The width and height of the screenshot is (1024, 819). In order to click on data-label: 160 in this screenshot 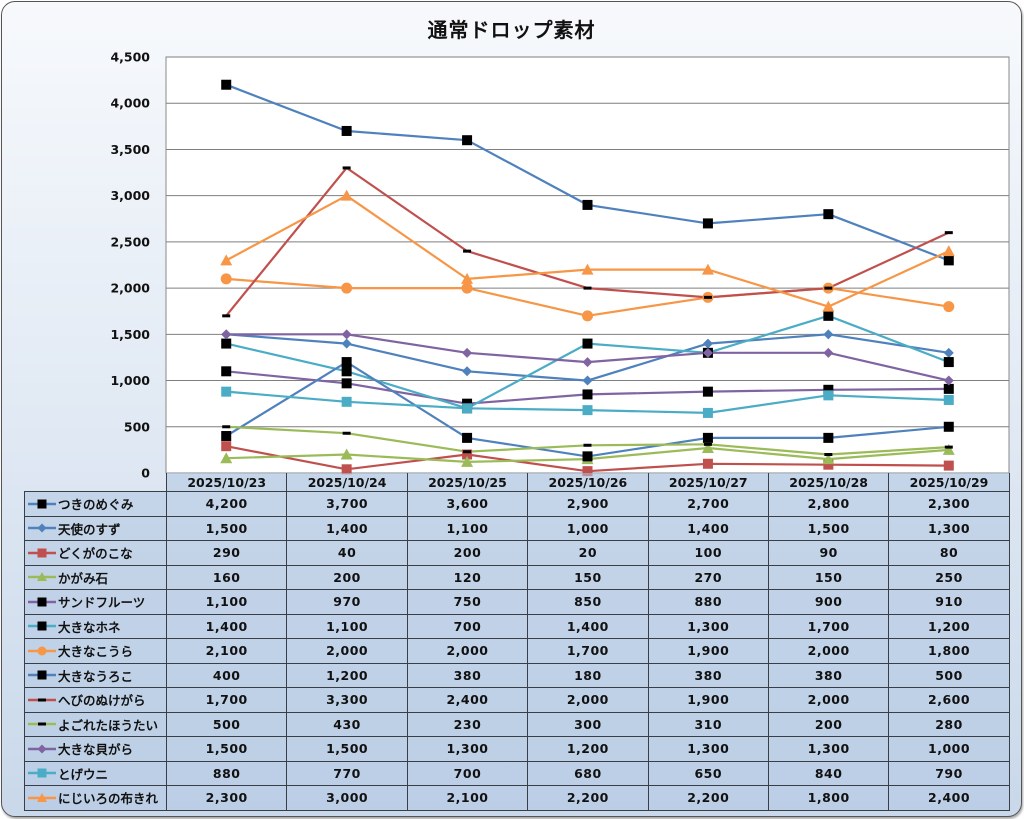, I will do `click(226, 577)`.